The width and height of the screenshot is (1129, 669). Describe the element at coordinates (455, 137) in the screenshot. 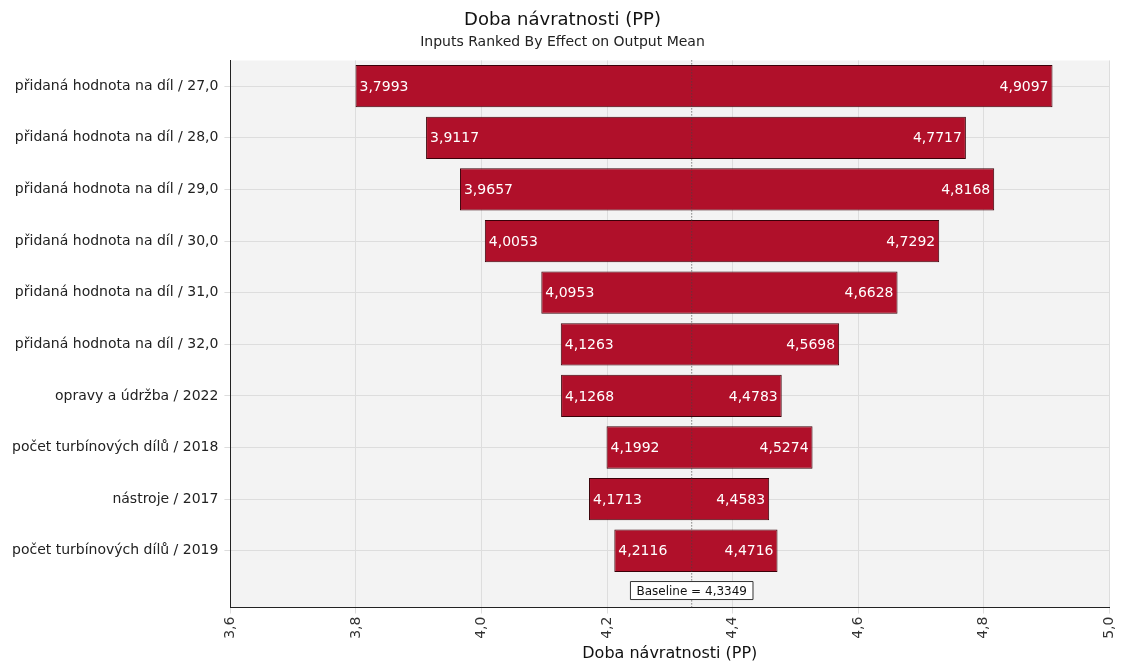

I see `annotation: 3,9117` at that location.